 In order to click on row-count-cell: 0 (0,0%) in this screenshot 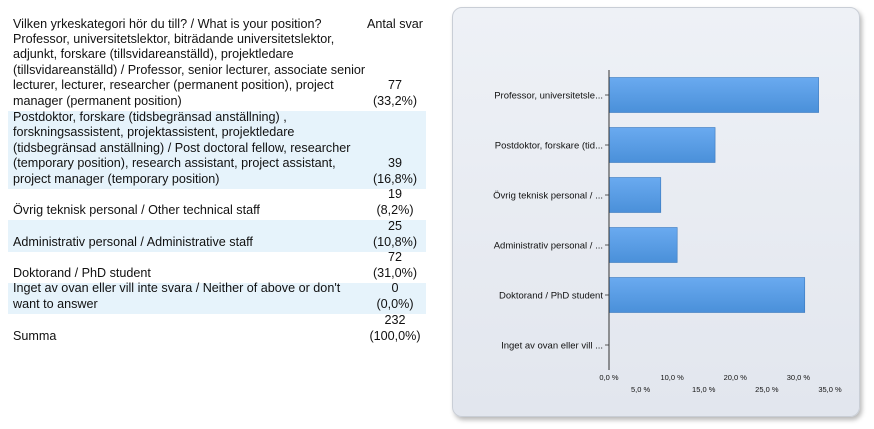, I will do `click(395, 296)`.